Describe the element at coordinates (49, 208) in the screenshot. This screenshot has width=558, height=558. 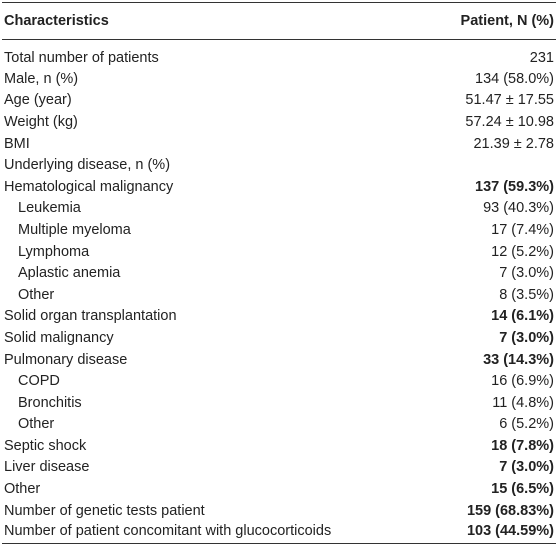
I see `row-label: Leukemia` at that location.